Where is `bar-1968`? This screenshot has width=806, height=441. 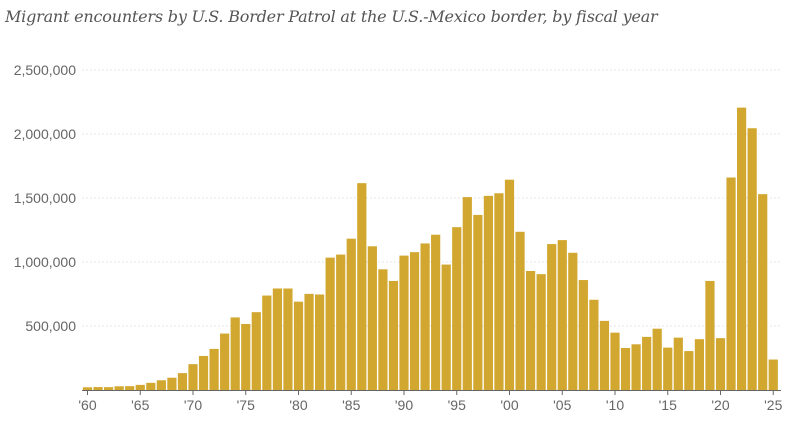 bar-1968 is located at coordinates (172, 383).